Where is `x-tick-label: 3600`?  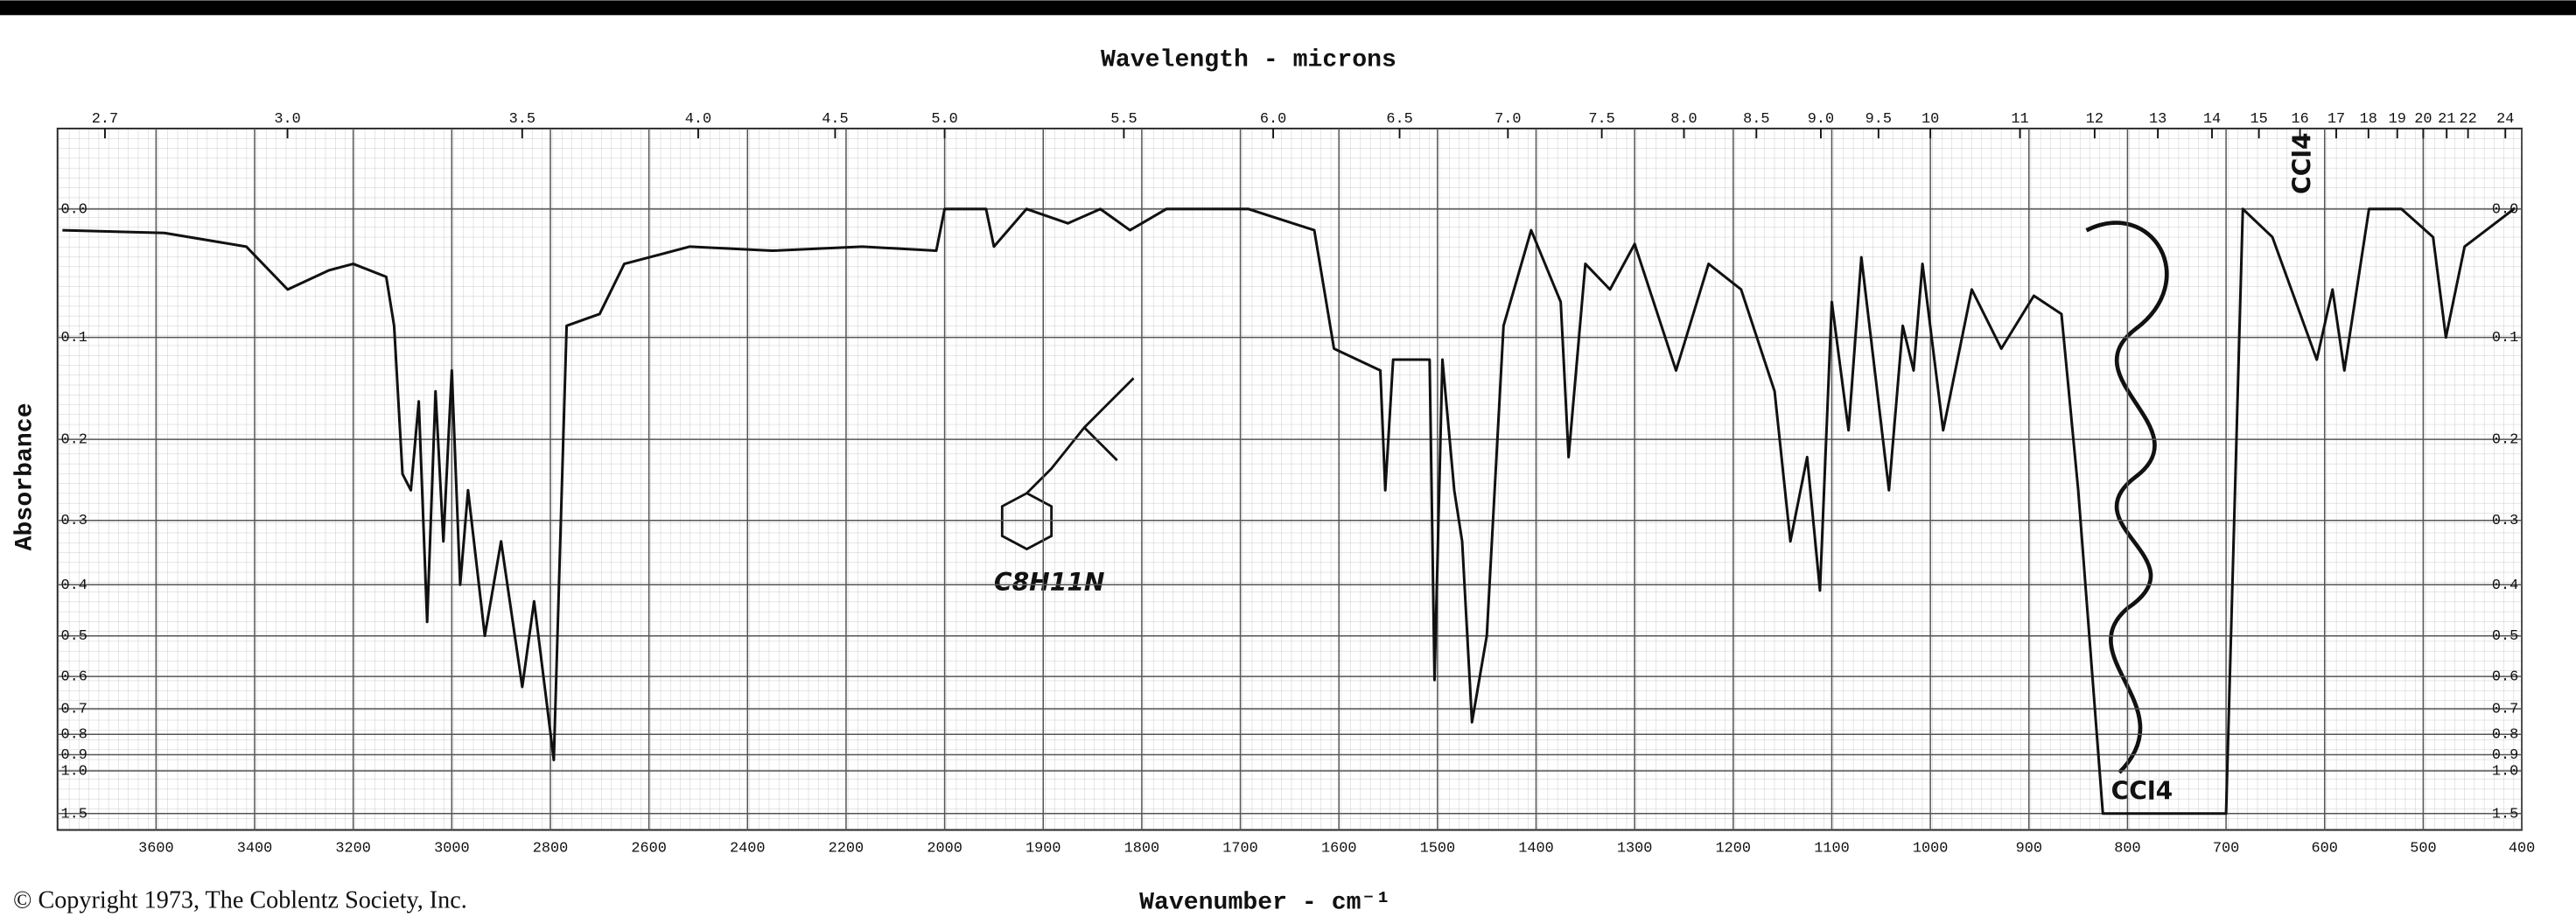 x-tick-label: 3600 is located at coordinates (156, 849).